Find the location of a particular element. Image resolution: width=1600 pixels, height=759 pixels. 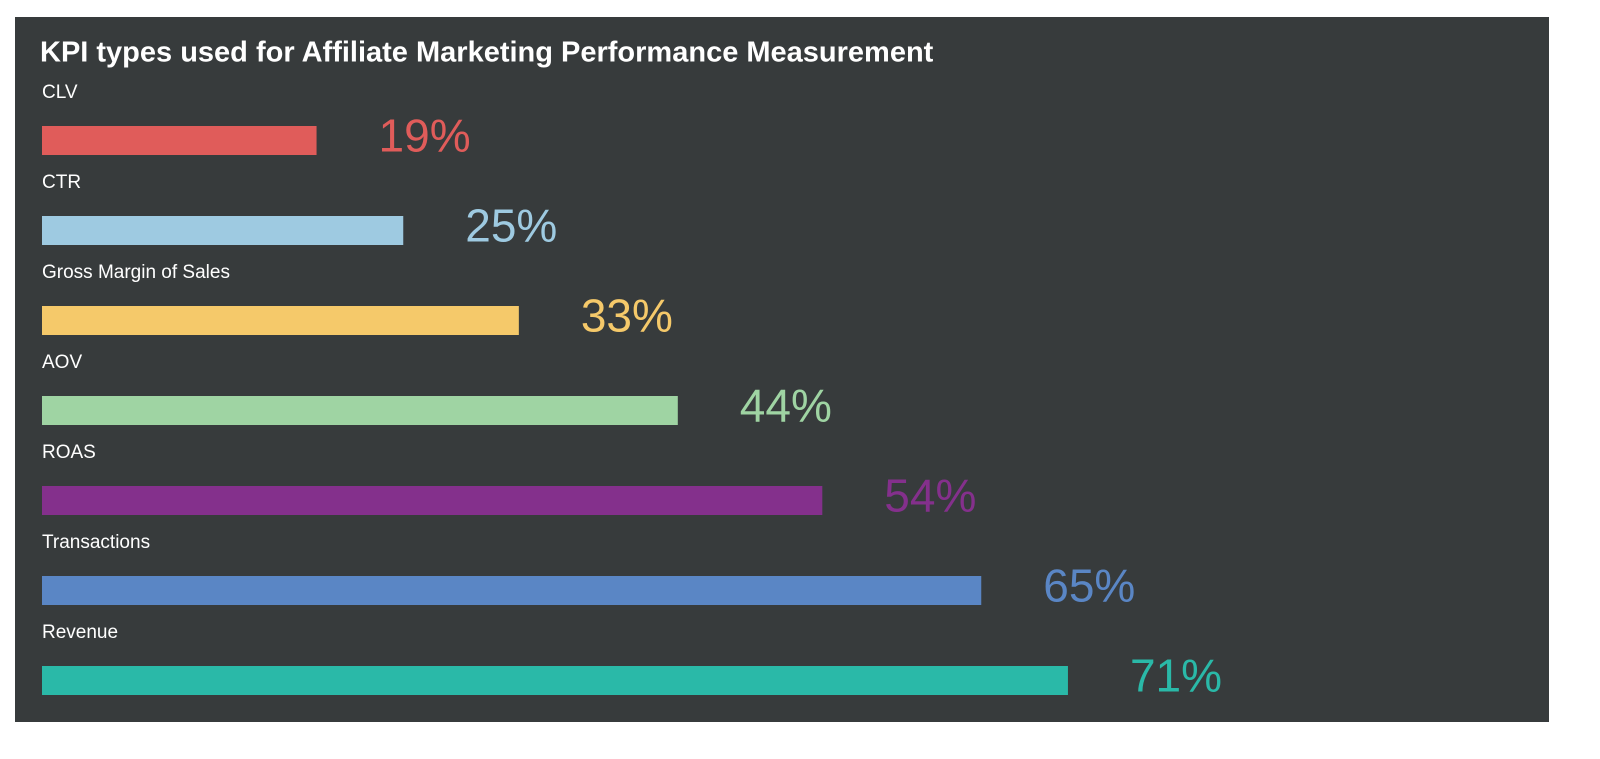

category-label: Revenue is located at coordinates (80, 632).